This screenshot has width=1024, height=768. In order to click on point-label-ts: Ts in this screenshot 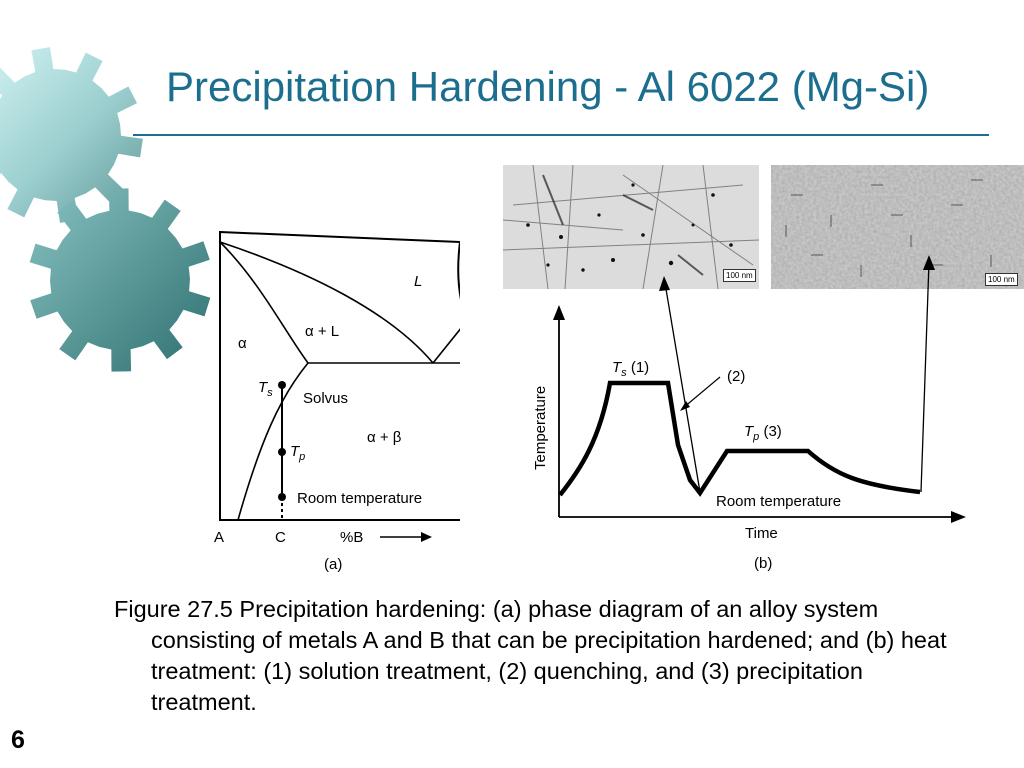, I will do `click(265, 389)`.